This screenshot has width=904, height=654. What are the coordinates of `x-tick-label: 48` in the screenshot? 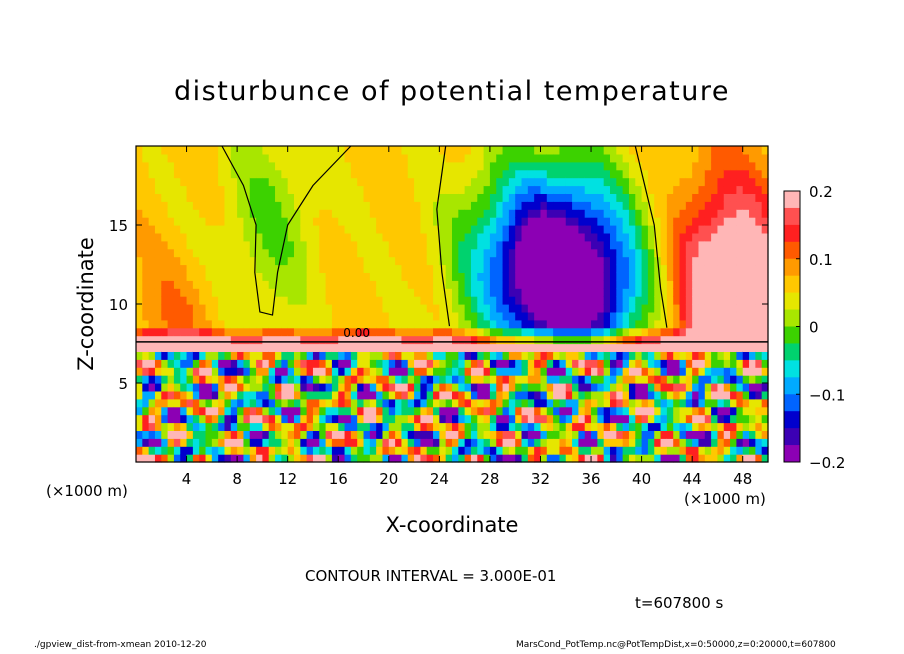 It's located at (742, 479).